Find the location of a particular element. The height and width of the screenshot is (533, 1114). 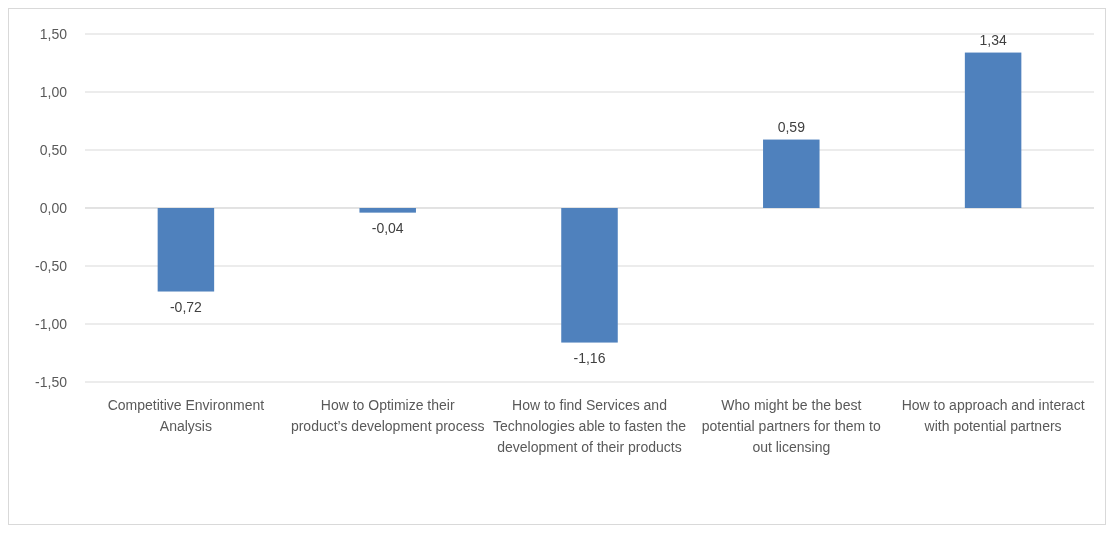

y-tick-label: 0,50 is located at coordinates (53, 149).